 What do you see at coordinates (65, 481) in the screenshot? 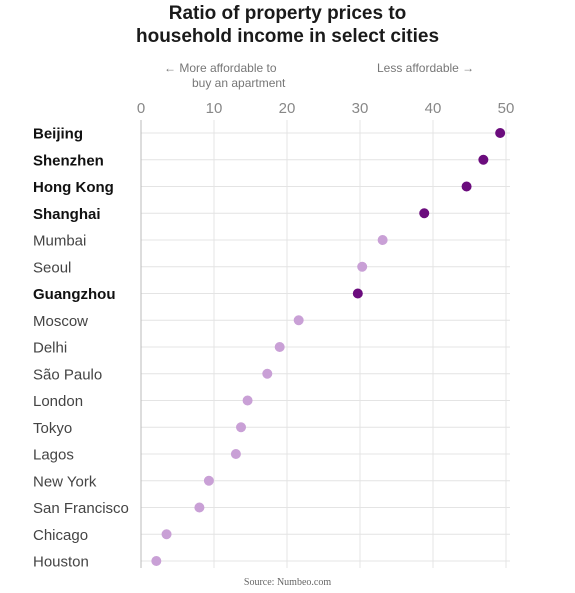
I see `category-label: New York` at bounding box center [65, 481].